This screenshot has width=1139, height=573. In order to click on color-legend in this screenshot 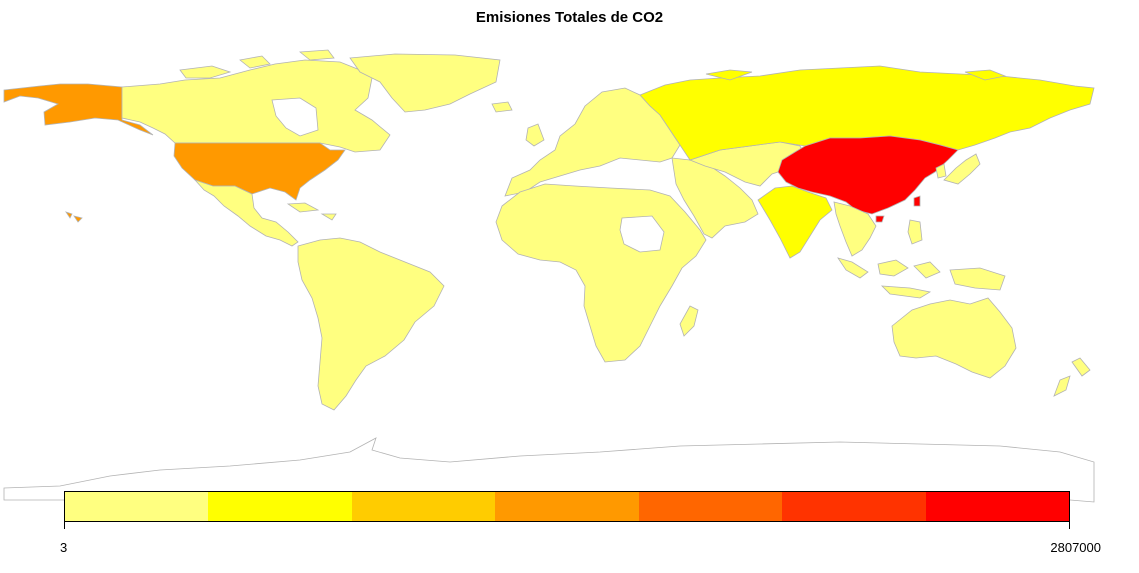, I will do `click(567, 506)`.